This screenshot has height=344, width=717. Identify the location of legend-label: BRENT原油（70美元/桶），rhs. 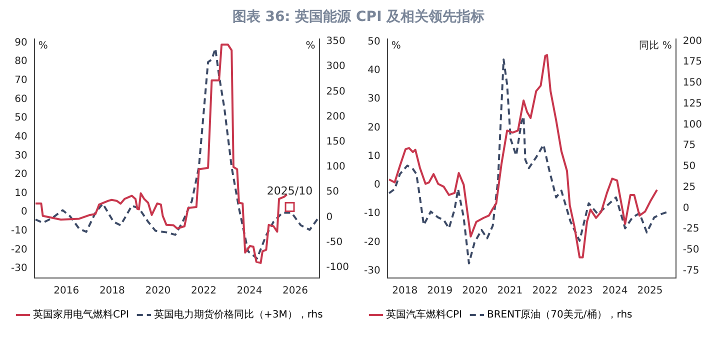
(559, 314).